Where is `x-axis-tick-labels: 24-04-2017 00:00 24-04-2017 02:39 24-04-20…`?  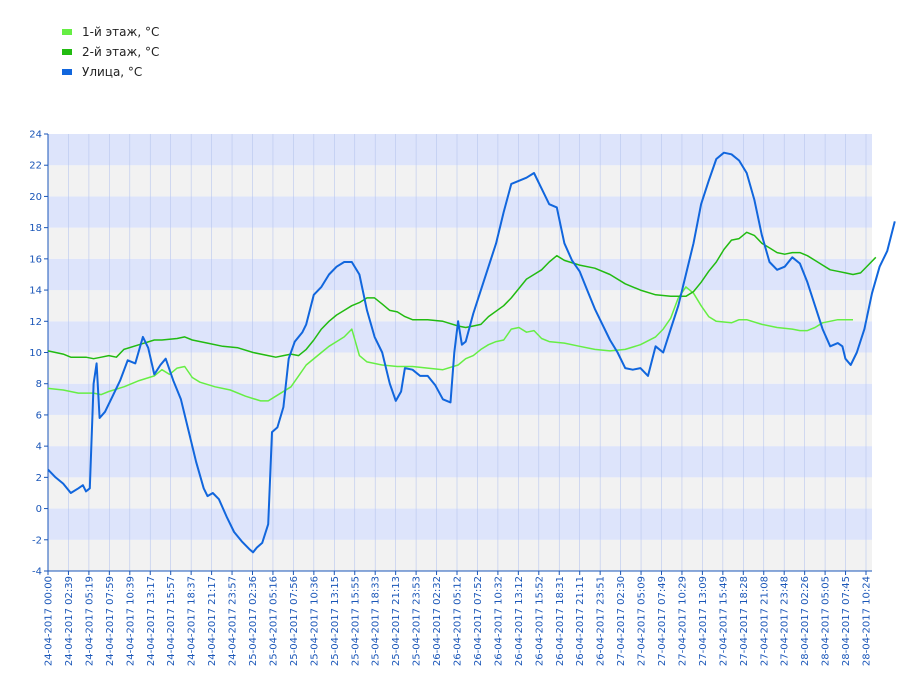
x-axis-tick-labels: 24-04-2017 00:00 24-04-2017 02:39 24-04-20… is located at coordinates (458, 621).